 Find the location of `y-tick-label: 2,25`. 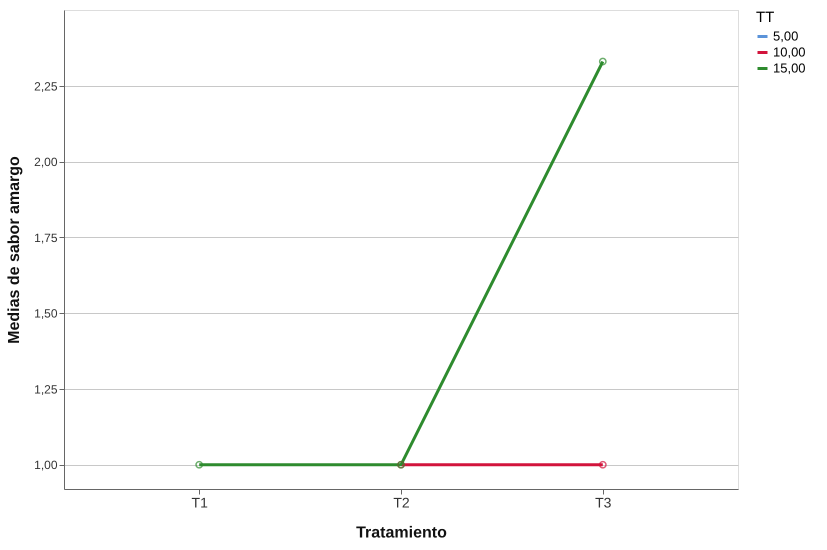

y-tick-label: 2,25 is located at coordinates (46, 86).